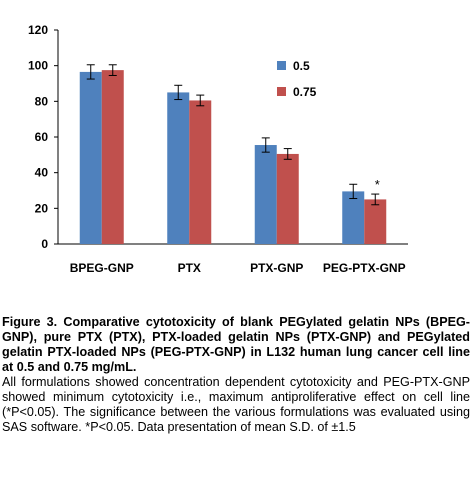 This screenshot has height=483, width=472. I want to click on y-tick-label: 100, so click(38, 66).